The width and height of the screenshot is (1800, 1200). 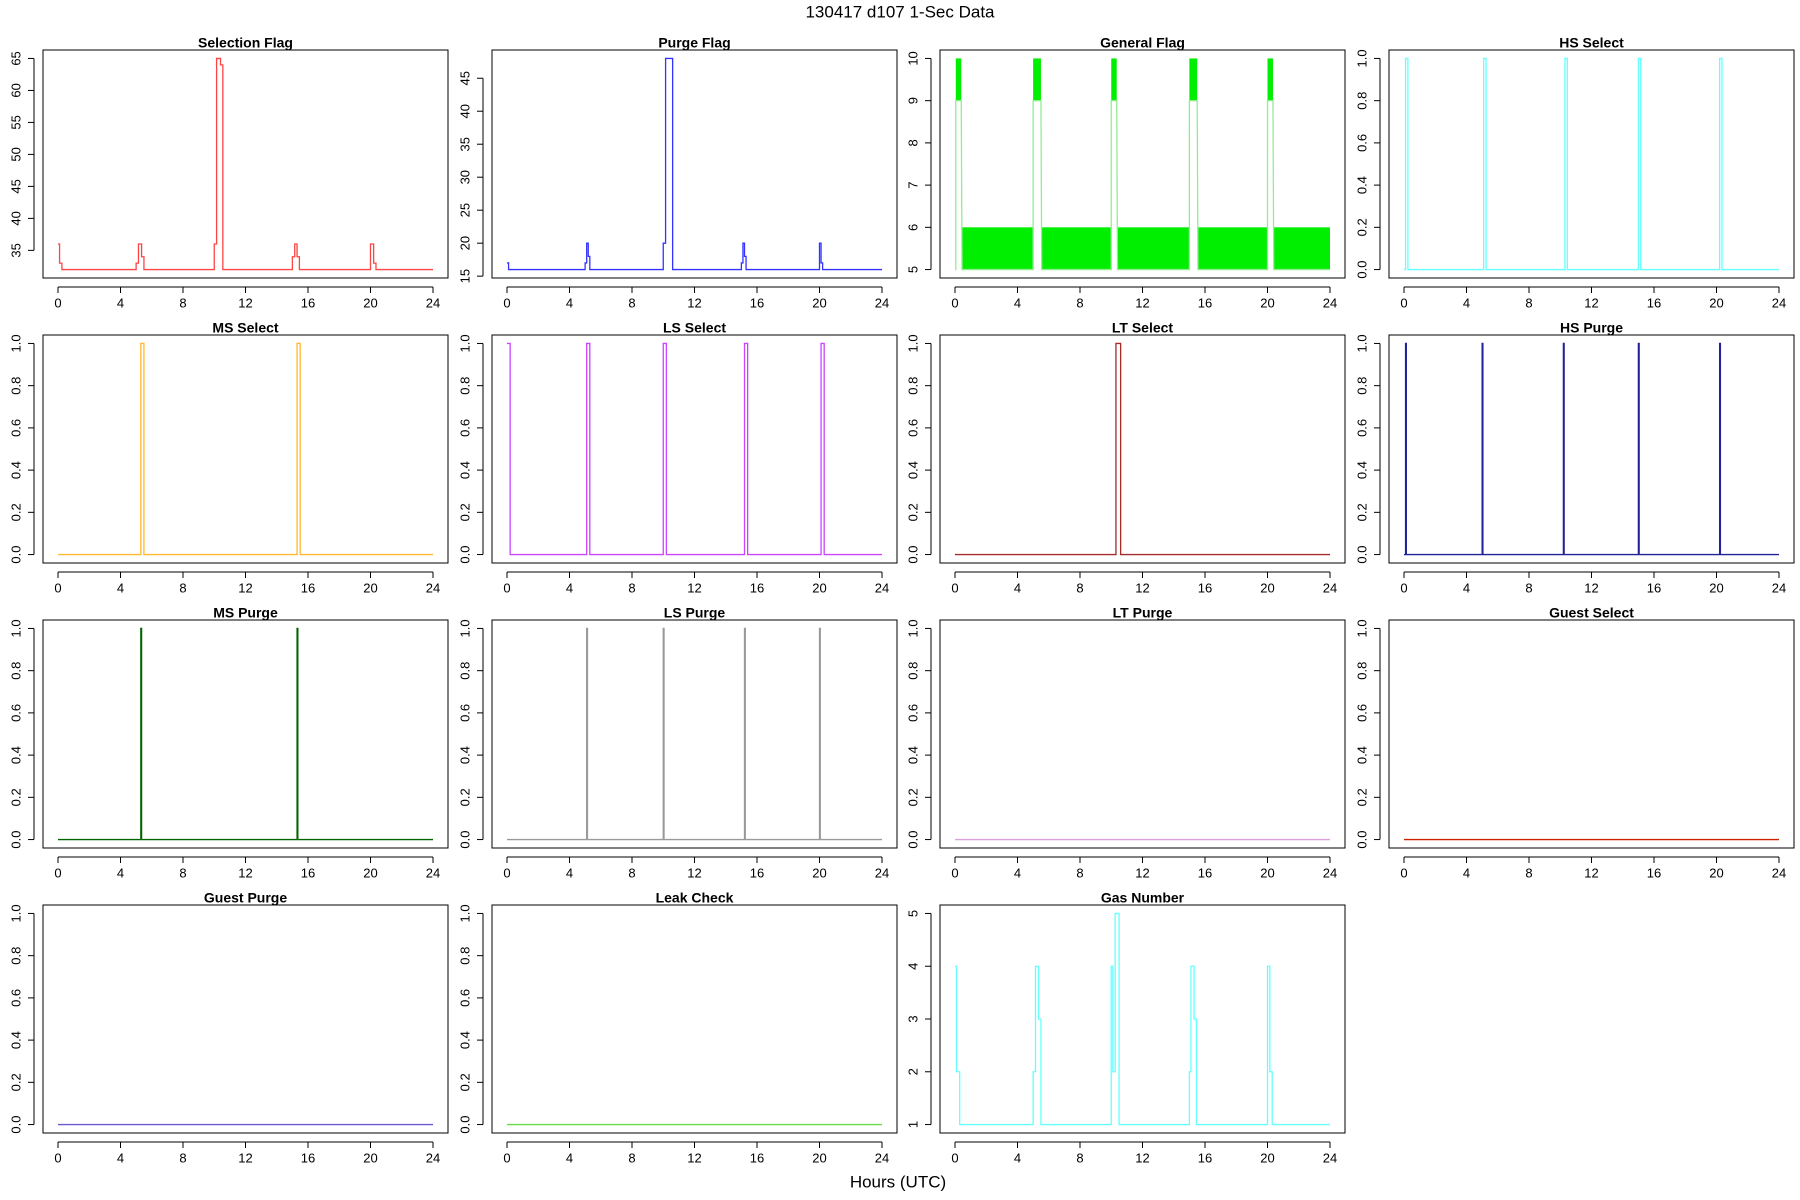 I want to click on panel-title: Gas Number, so click(x=1143, y=898).